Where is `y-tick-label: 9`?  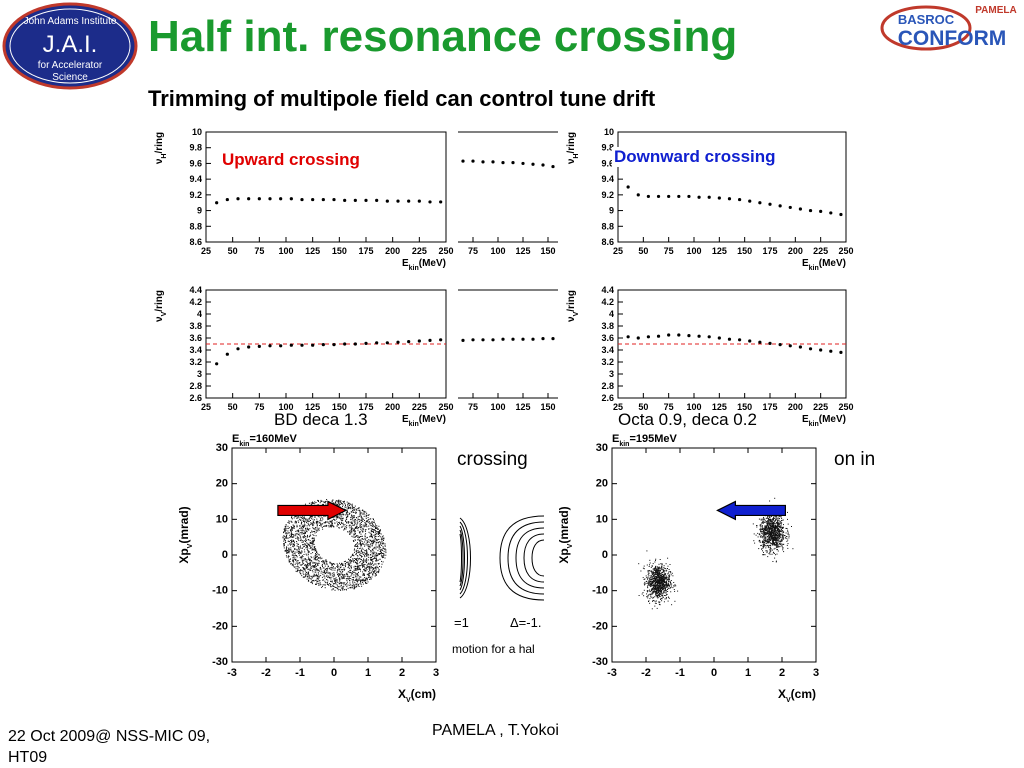 y-tick-label: 9 is located at coordinates (611, 211).